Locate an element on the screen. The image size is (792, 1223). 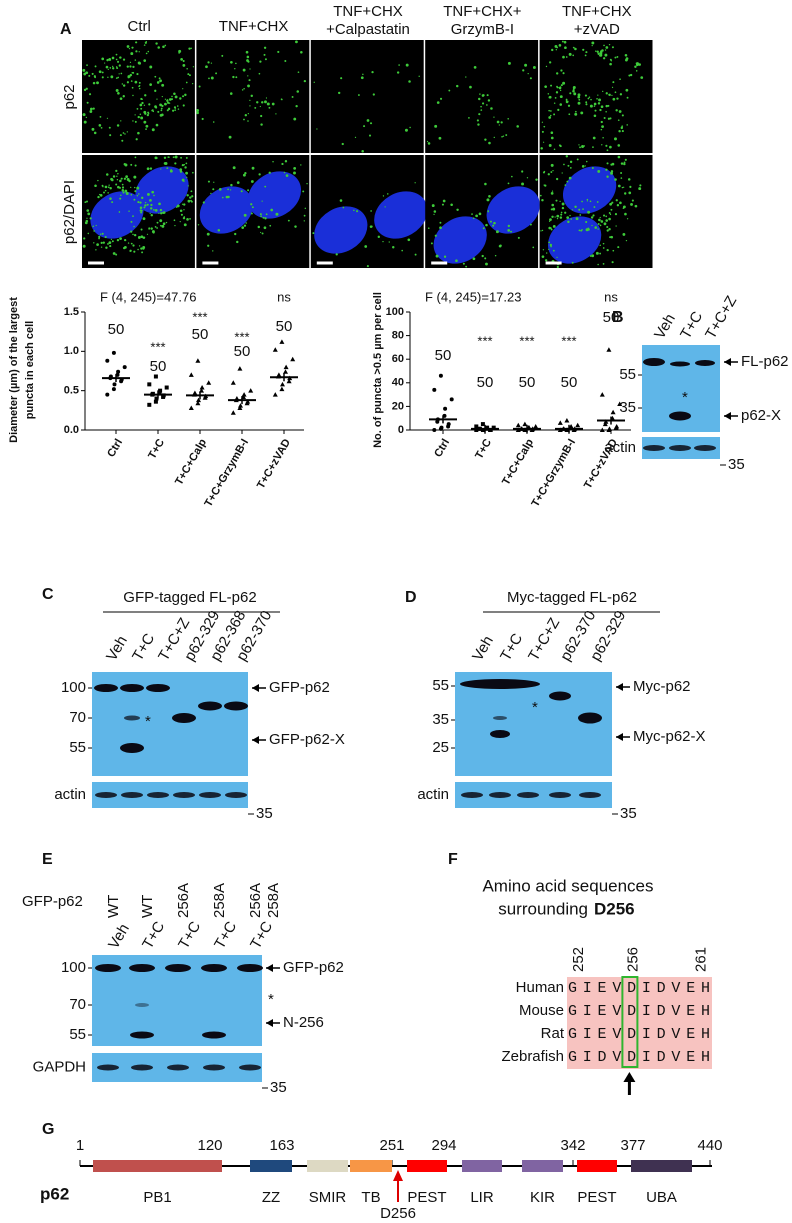
x-tick-label: Ctrl is located at coordinates (115, 448).